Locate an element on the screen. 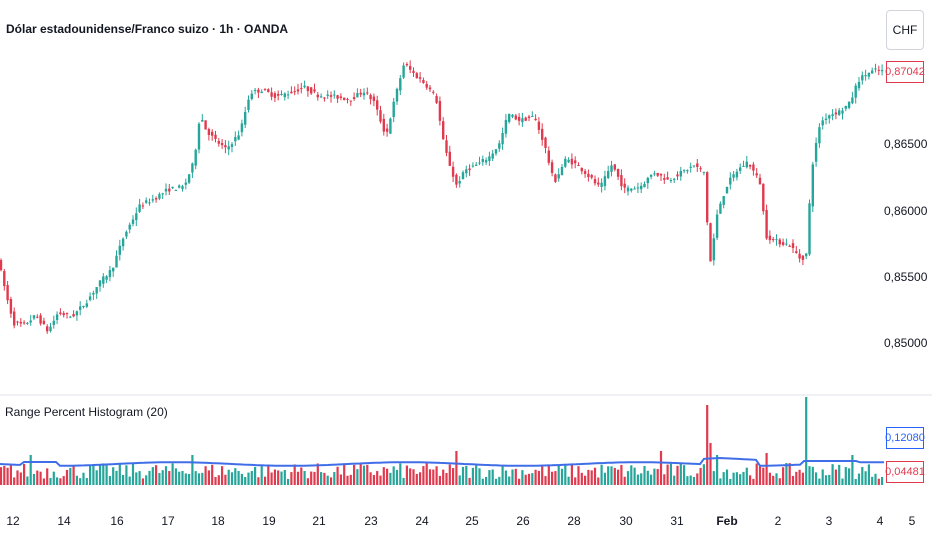 The width and height of the screenshot is (932, 550). last-price-label: 0,87042 is located at coordinates (905, 72).